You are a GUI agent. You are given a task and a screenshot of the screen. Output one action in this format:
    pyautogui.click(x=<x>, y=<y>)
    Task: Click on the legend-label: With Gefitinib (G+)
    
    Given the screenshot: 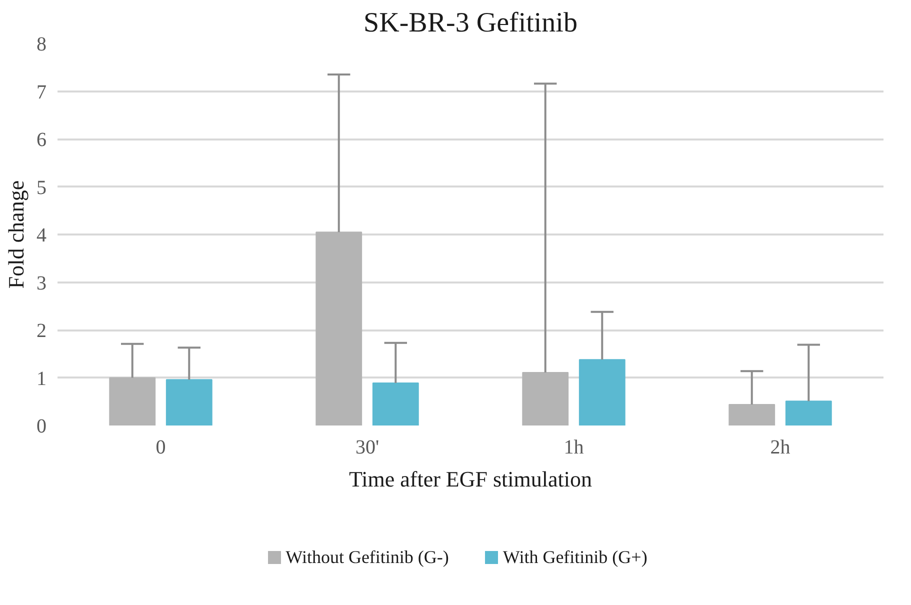 What is the action you would take?
    pyautogui.click(x=575, y=557)
    